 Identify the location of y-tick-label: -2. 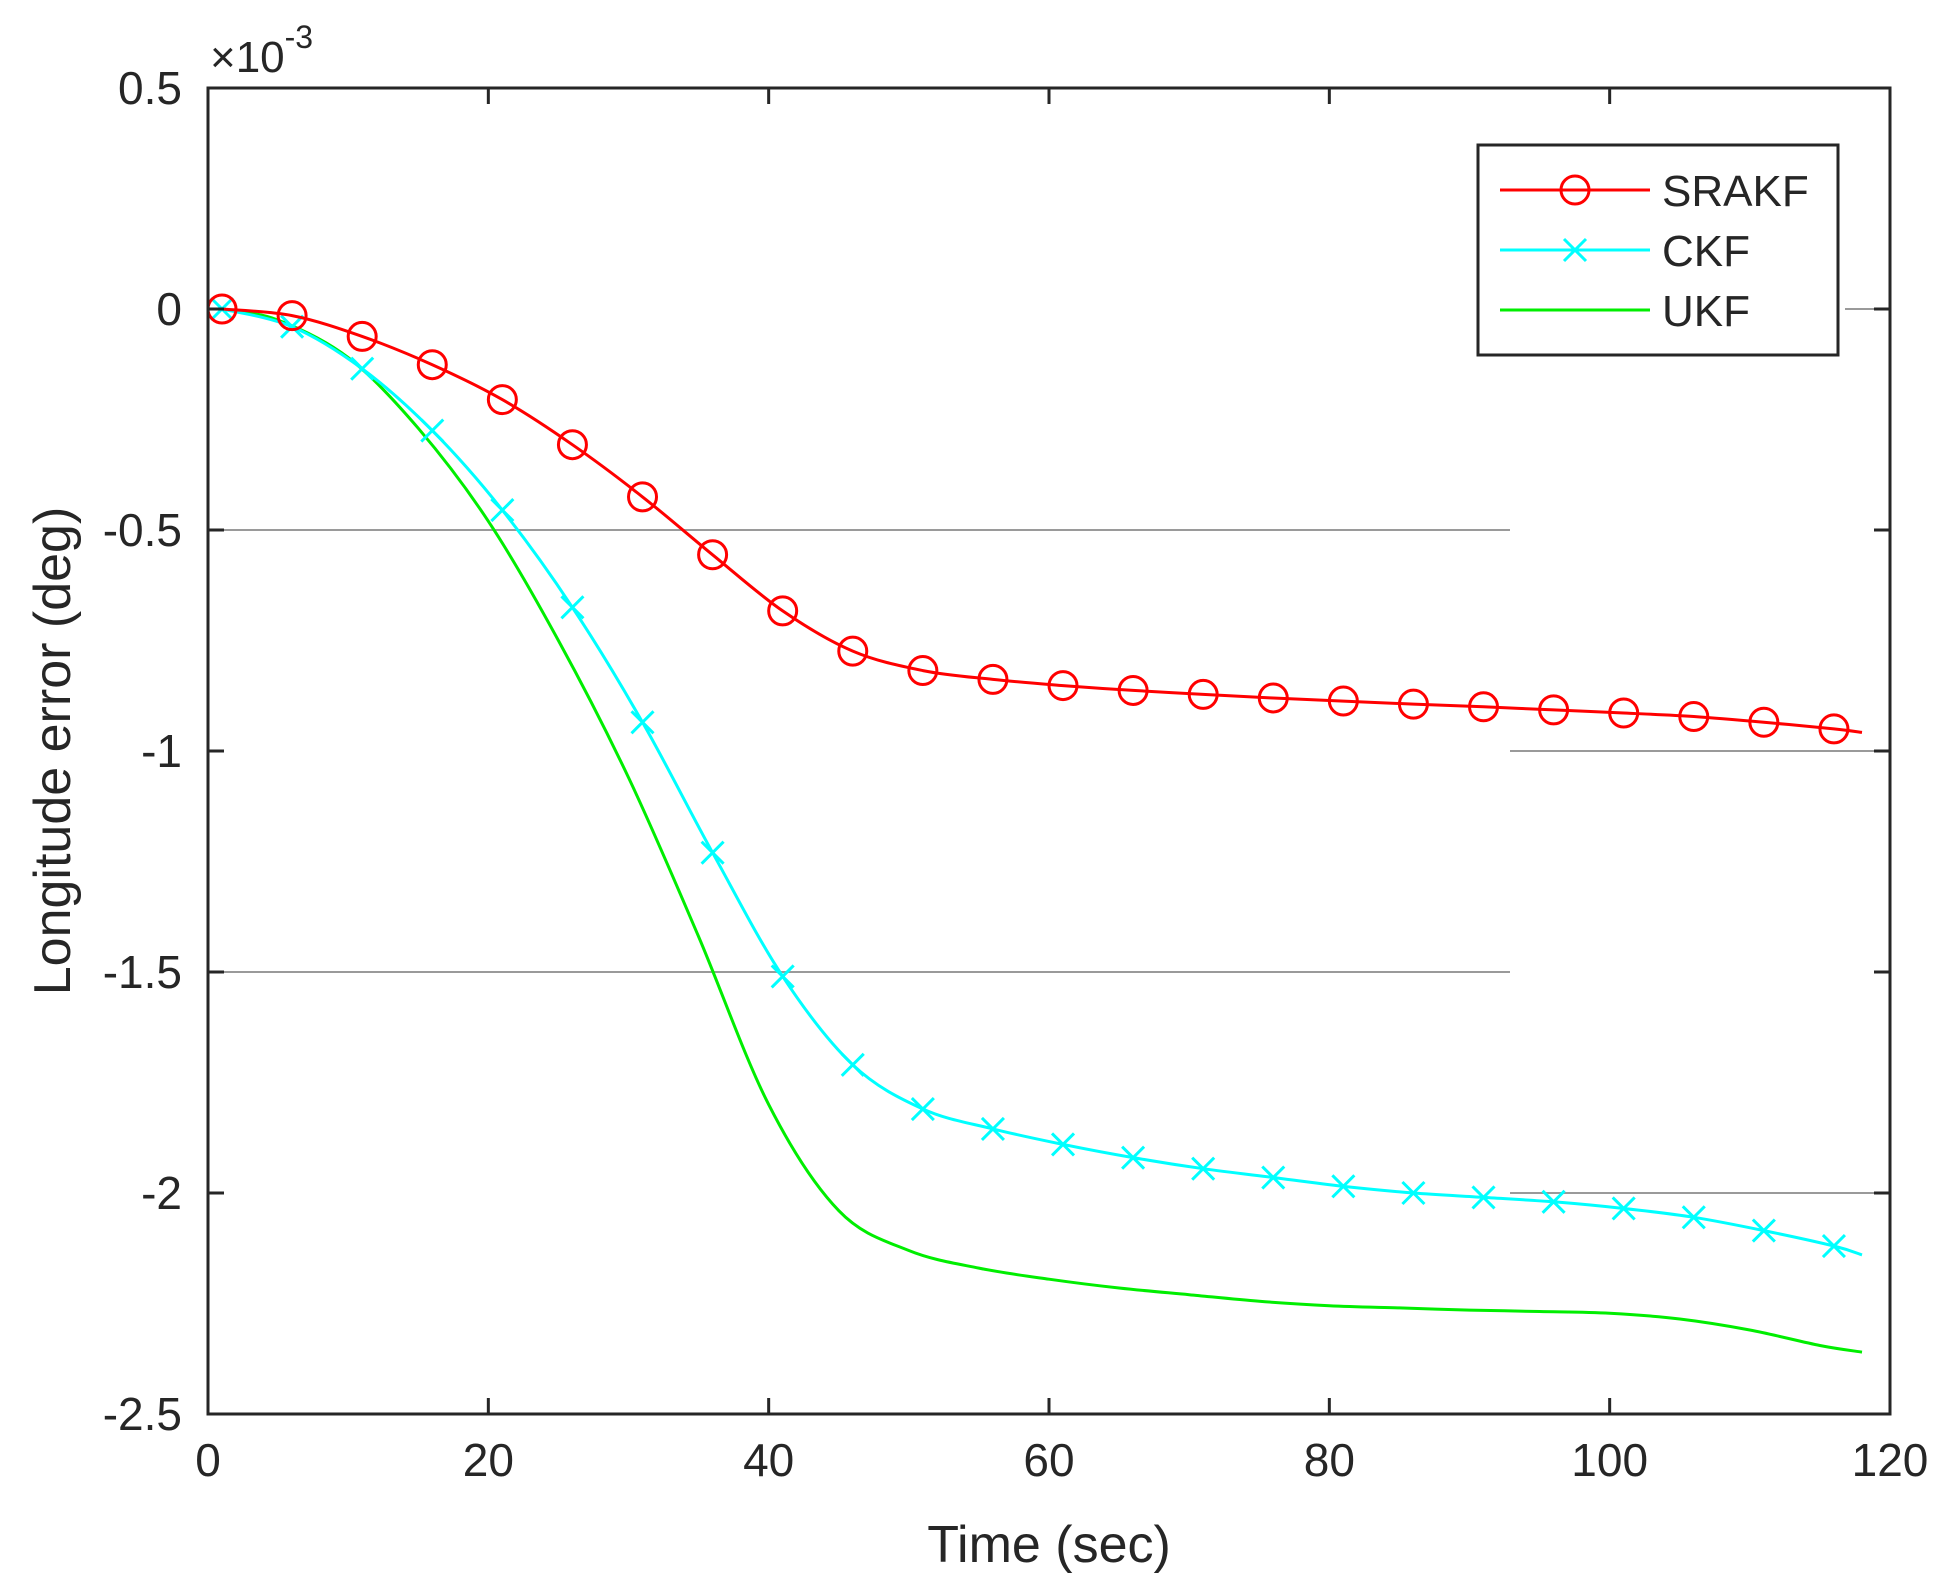
(161, 1193).